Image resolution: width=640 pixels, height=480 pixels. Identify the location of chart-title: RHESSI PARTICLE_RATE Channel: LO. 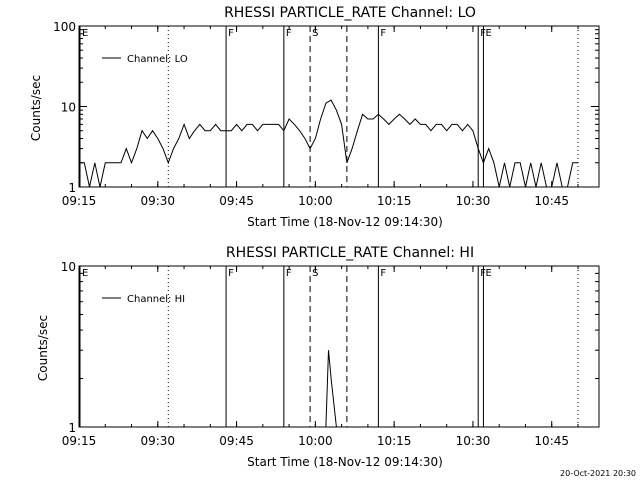
(350, 13).